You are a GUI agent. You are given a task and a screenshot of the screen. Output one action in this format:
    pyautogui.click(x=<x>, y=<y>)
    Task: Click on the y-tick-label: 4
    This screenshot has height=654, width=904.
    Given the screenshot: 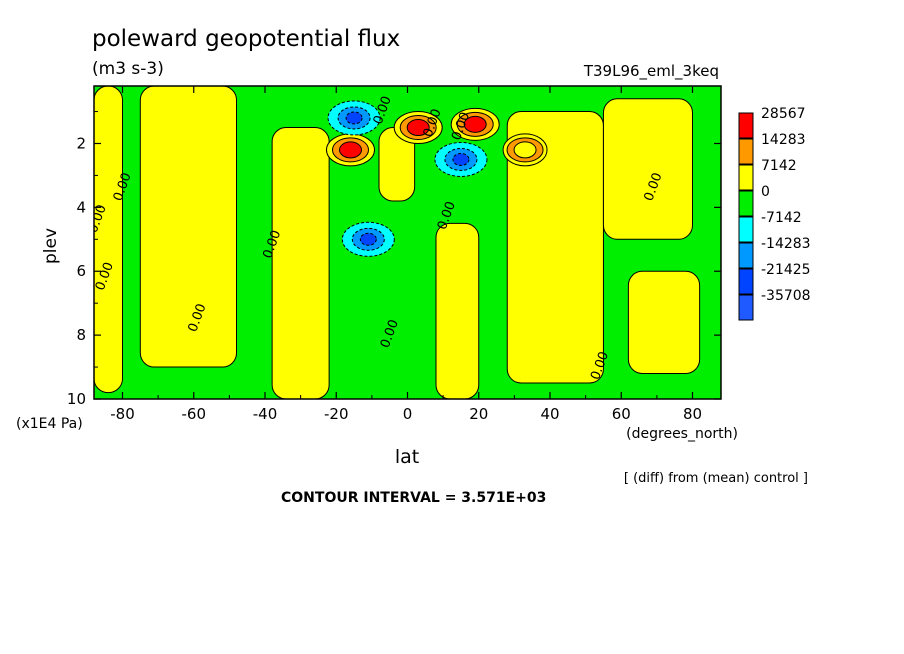 What is the action you would take?
    pyautogui.click(x=81, y=207)
    